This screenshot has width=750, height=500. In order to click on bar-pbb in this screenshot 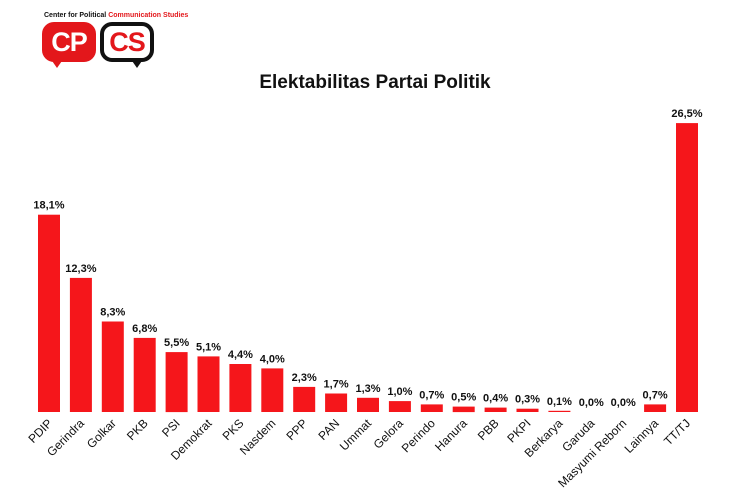, I will do `click(495, 409)`.